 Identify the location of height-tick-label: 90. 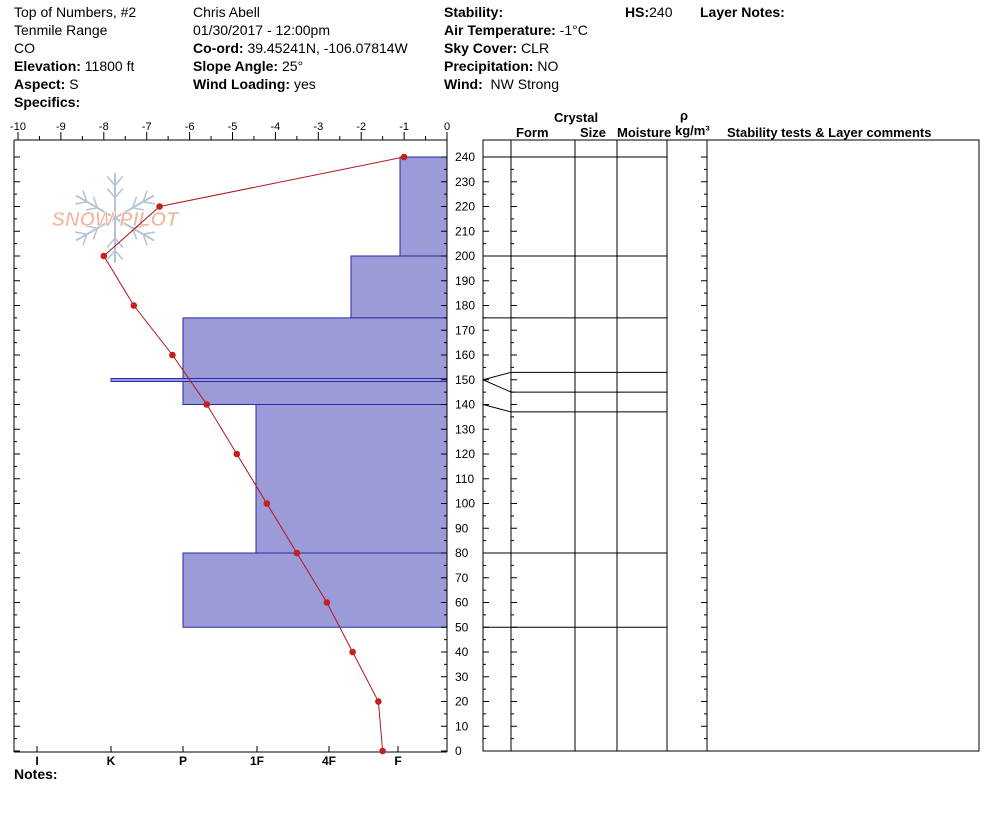
(462, 528).